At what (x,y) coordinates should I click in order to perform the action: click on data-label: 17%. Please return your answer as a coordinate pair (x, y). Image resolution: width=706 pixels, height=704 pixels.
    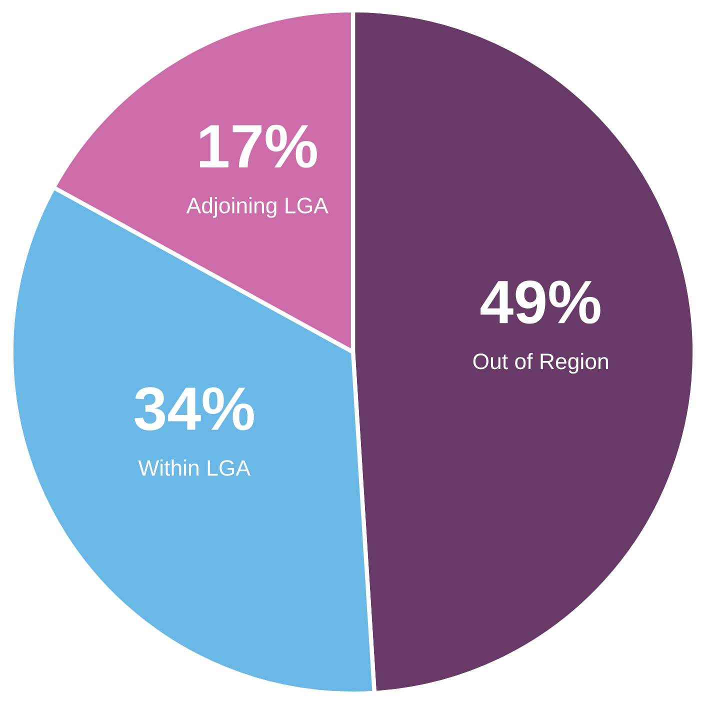
    Looking at the image, I should click on (258, 146).